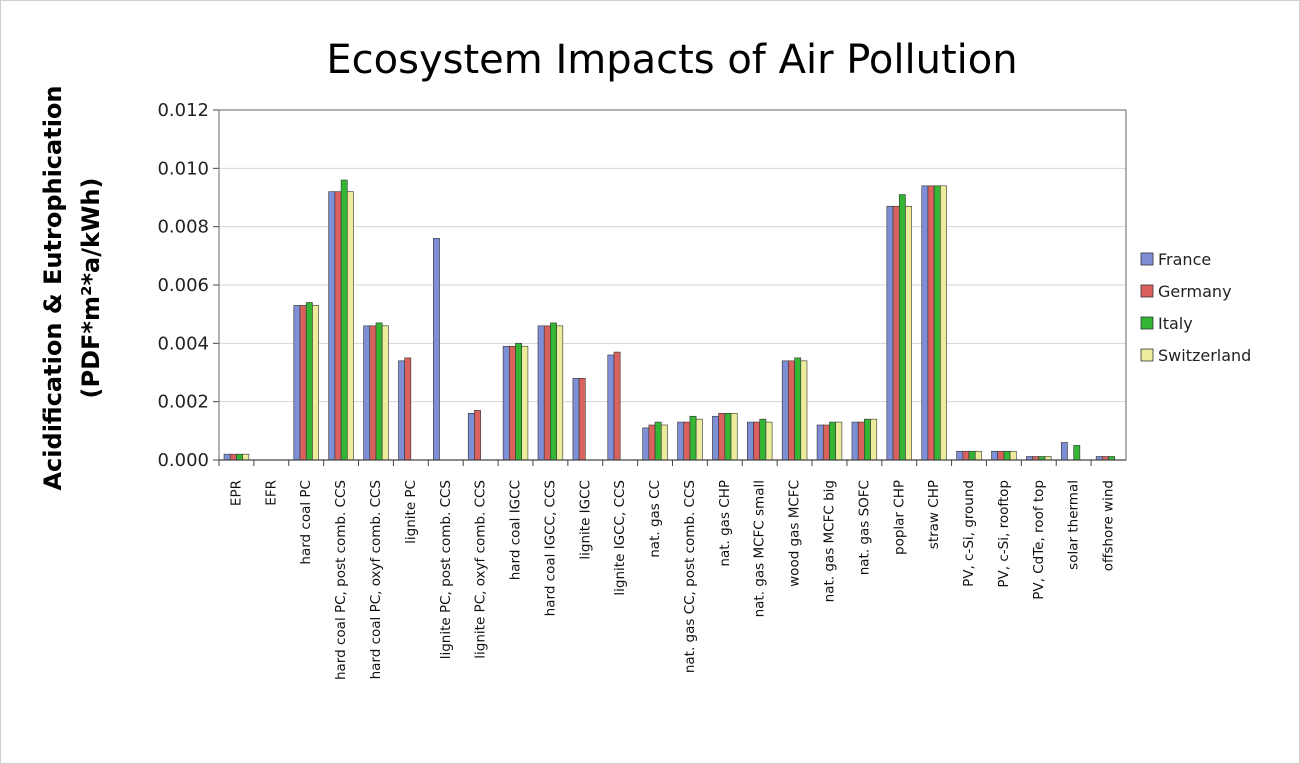 The height and width of the screenshot is (764, 1300). Describe the element at coordinates (1195, 307) in the screenshot. I see `legend: France Germany Italy Switzerland` at that location.